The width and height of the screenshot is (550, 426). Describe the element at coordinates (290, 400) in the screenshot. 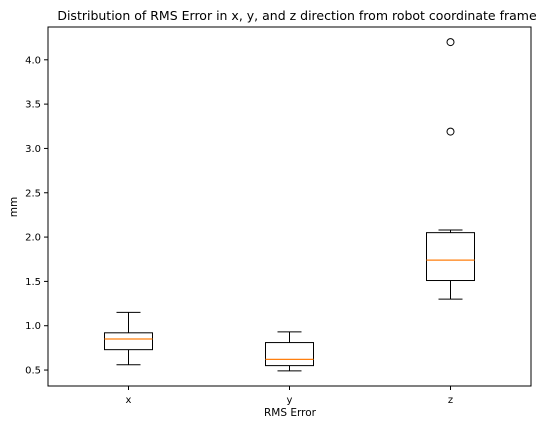

I see `x-tick-label-y: y` at that location.